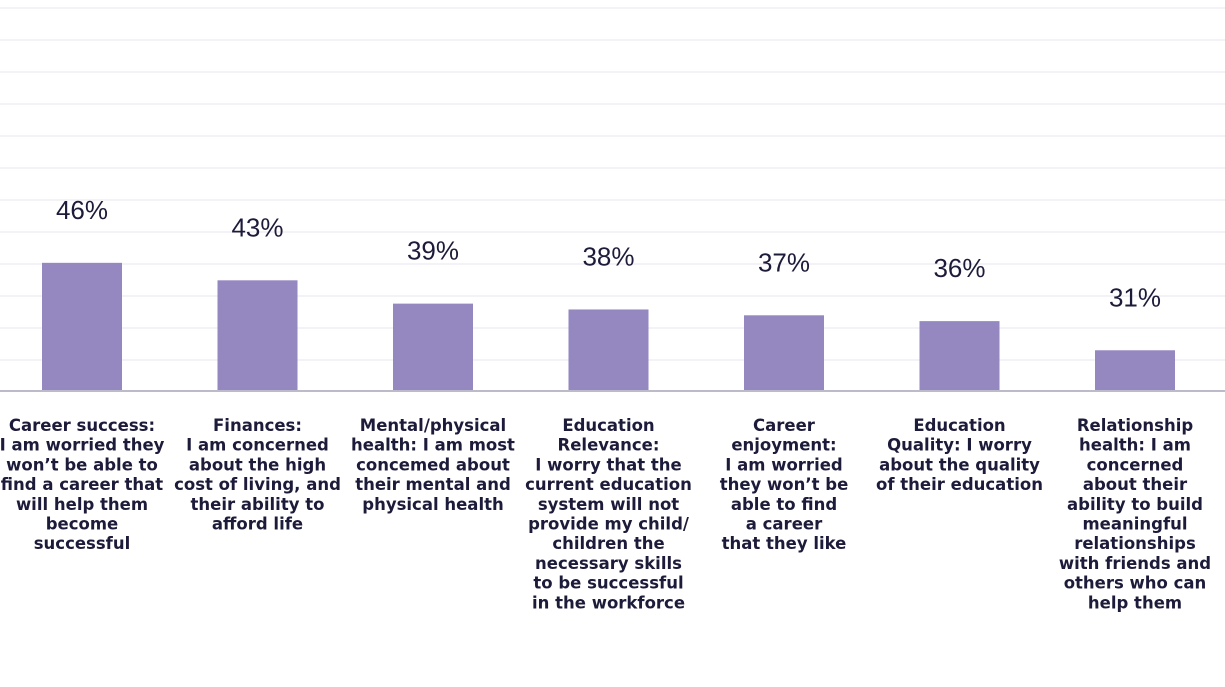  What do you see at coordinates (82, 464) in the screenshot?
I see `category-label-line: won’t be able to` at bounding box center [82, 464].